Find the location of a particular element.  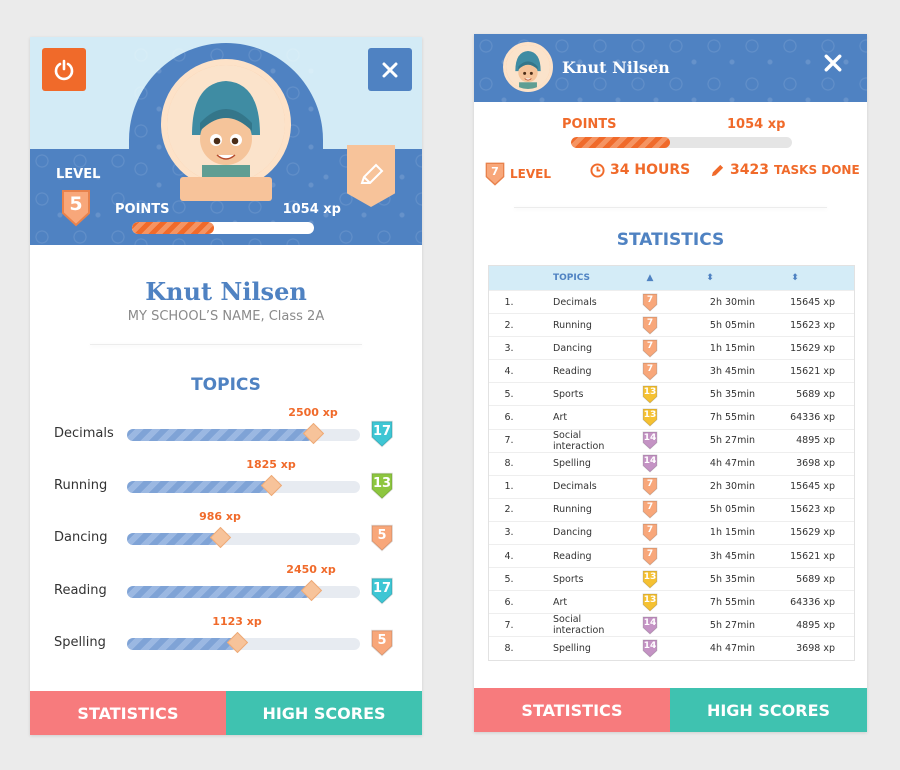

topics-title: TOPICS is located at coordinates (226, 385).